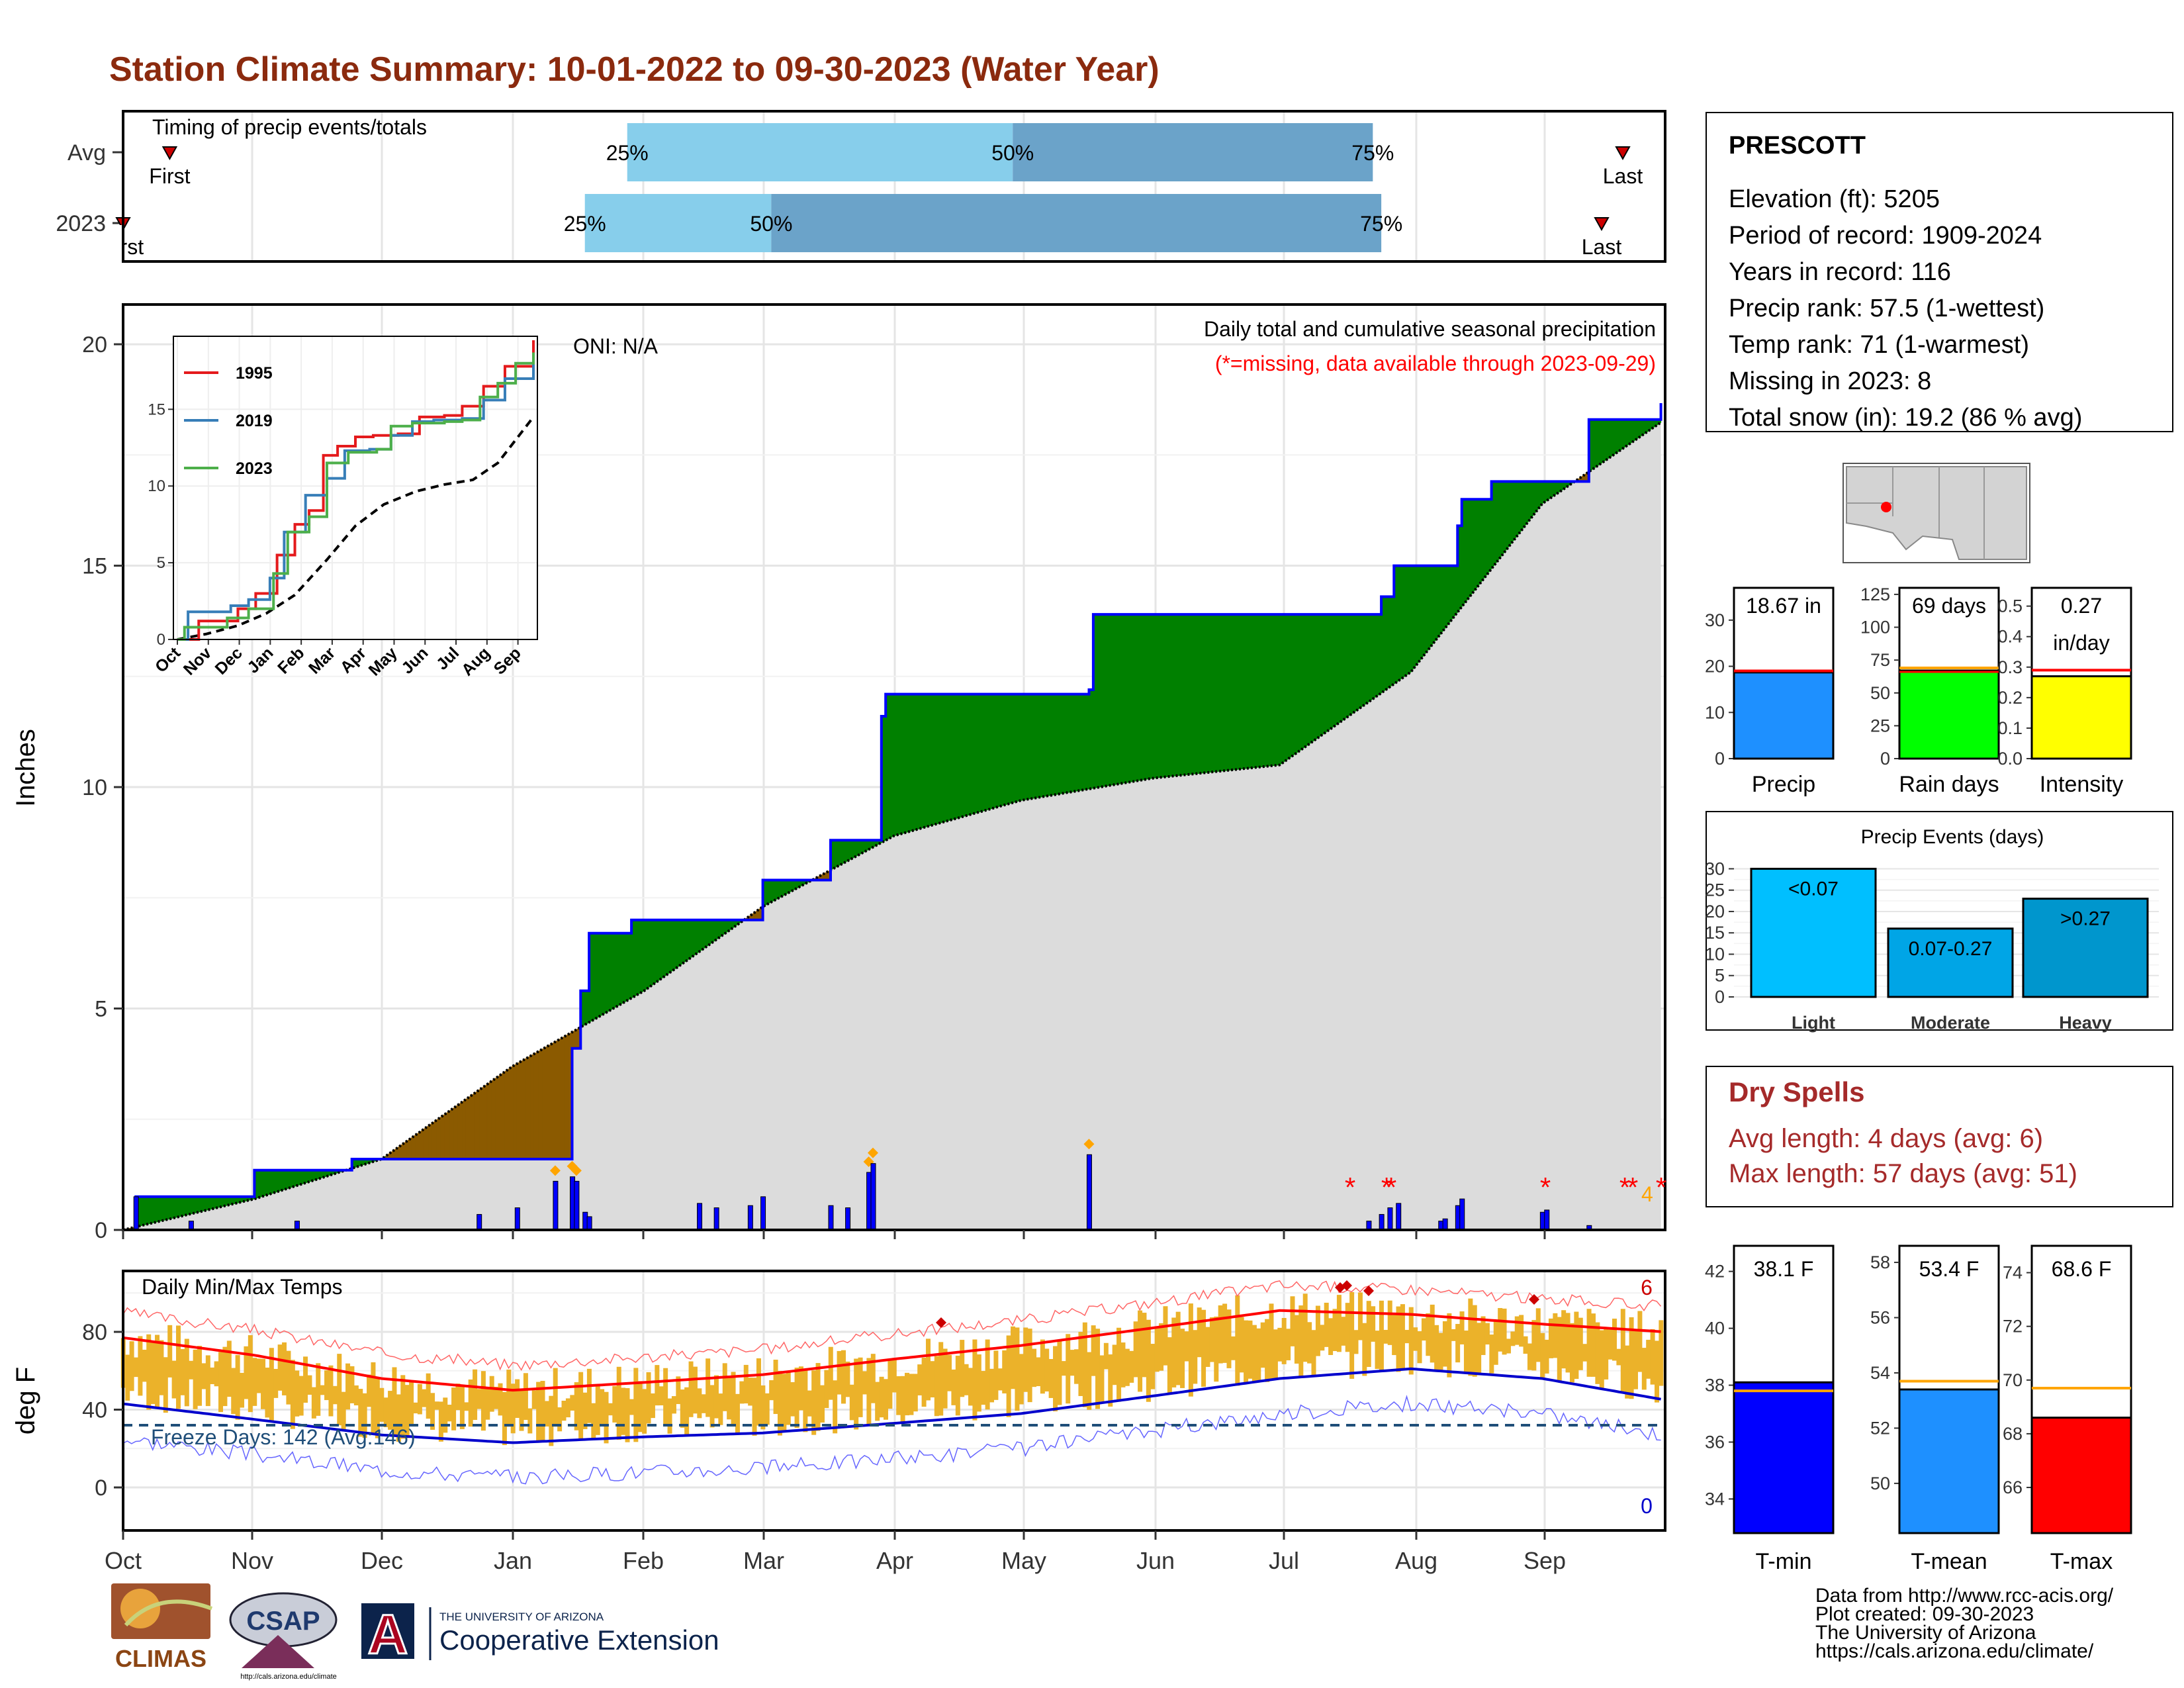  Describe the element at coordinates (1647, 1506) in the screenshot. I see `record-low-count: 0` at that location.